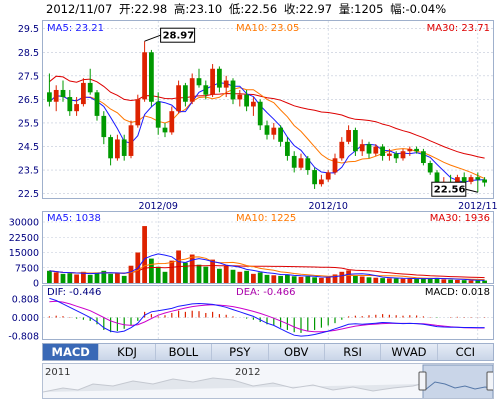 The width and height of the screenshot is (498, 403). What do you see at coordinates (353, 352) in the screenshot?
I see `tab-rsi: RSI` at bounding box center [353, 352].